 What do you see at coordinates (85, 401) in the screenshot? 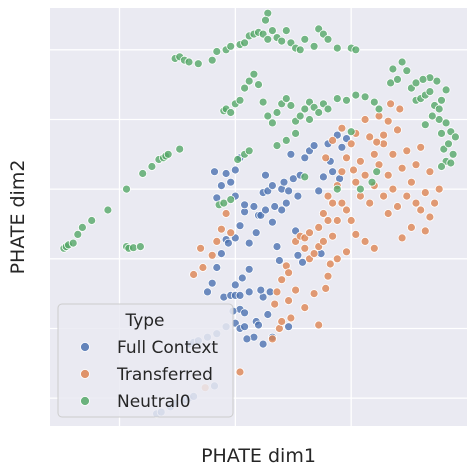
I see `legend-marker-neutral0` at bounding box center [85, 401].